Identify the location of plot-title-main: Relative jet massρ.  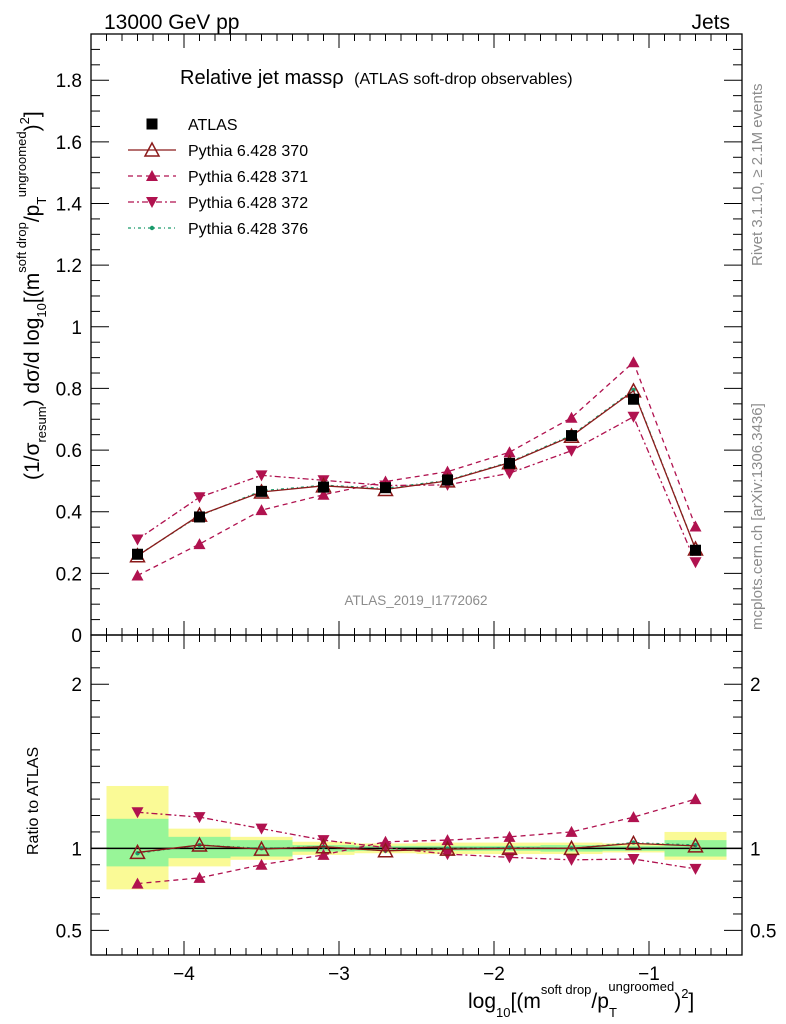
(262, 78).